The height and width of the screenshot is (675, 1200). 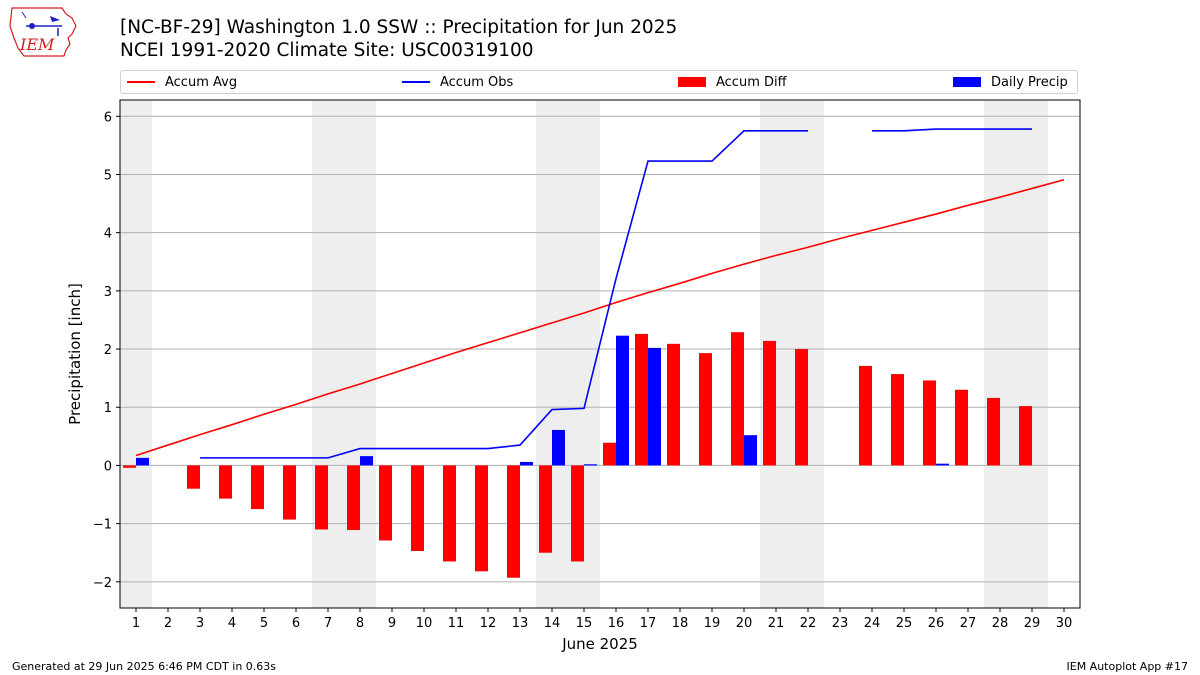 I want to click on xtick-label: 9, so click(x=392, y=623).